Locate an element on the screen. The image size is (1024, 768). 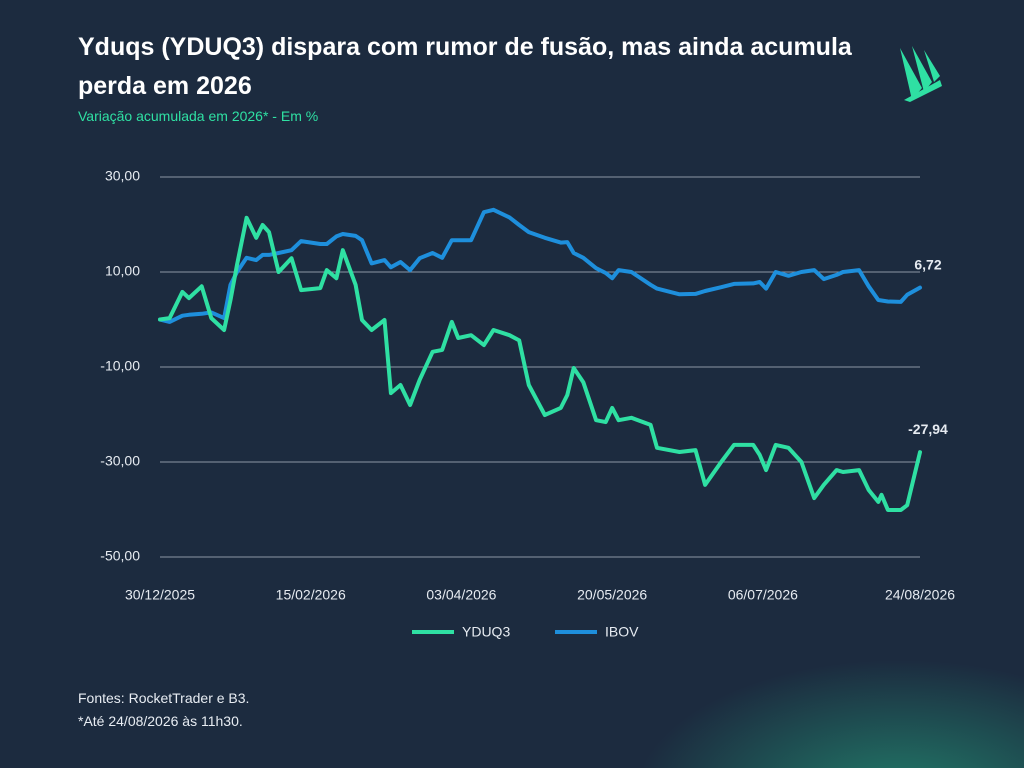
footnote: *Até 24/08/2026 às 11h30. is located at coordinates (160, 721).